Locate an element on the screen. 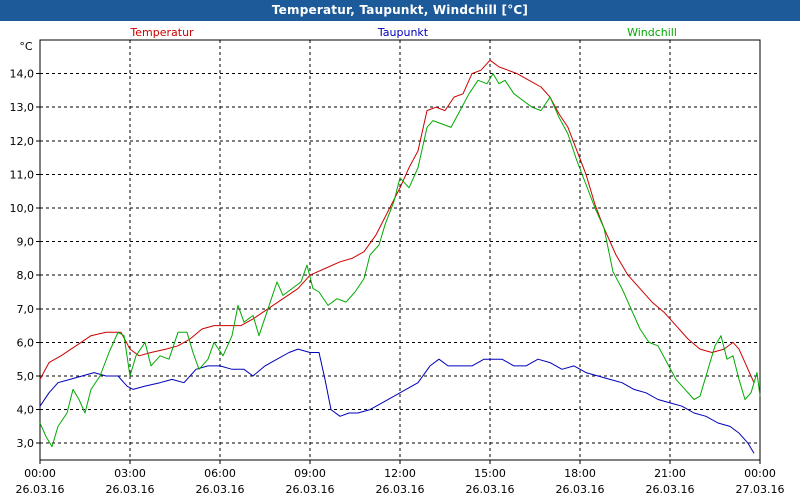  x-tick-time: 03:00 is located at coordinates (130, 473).